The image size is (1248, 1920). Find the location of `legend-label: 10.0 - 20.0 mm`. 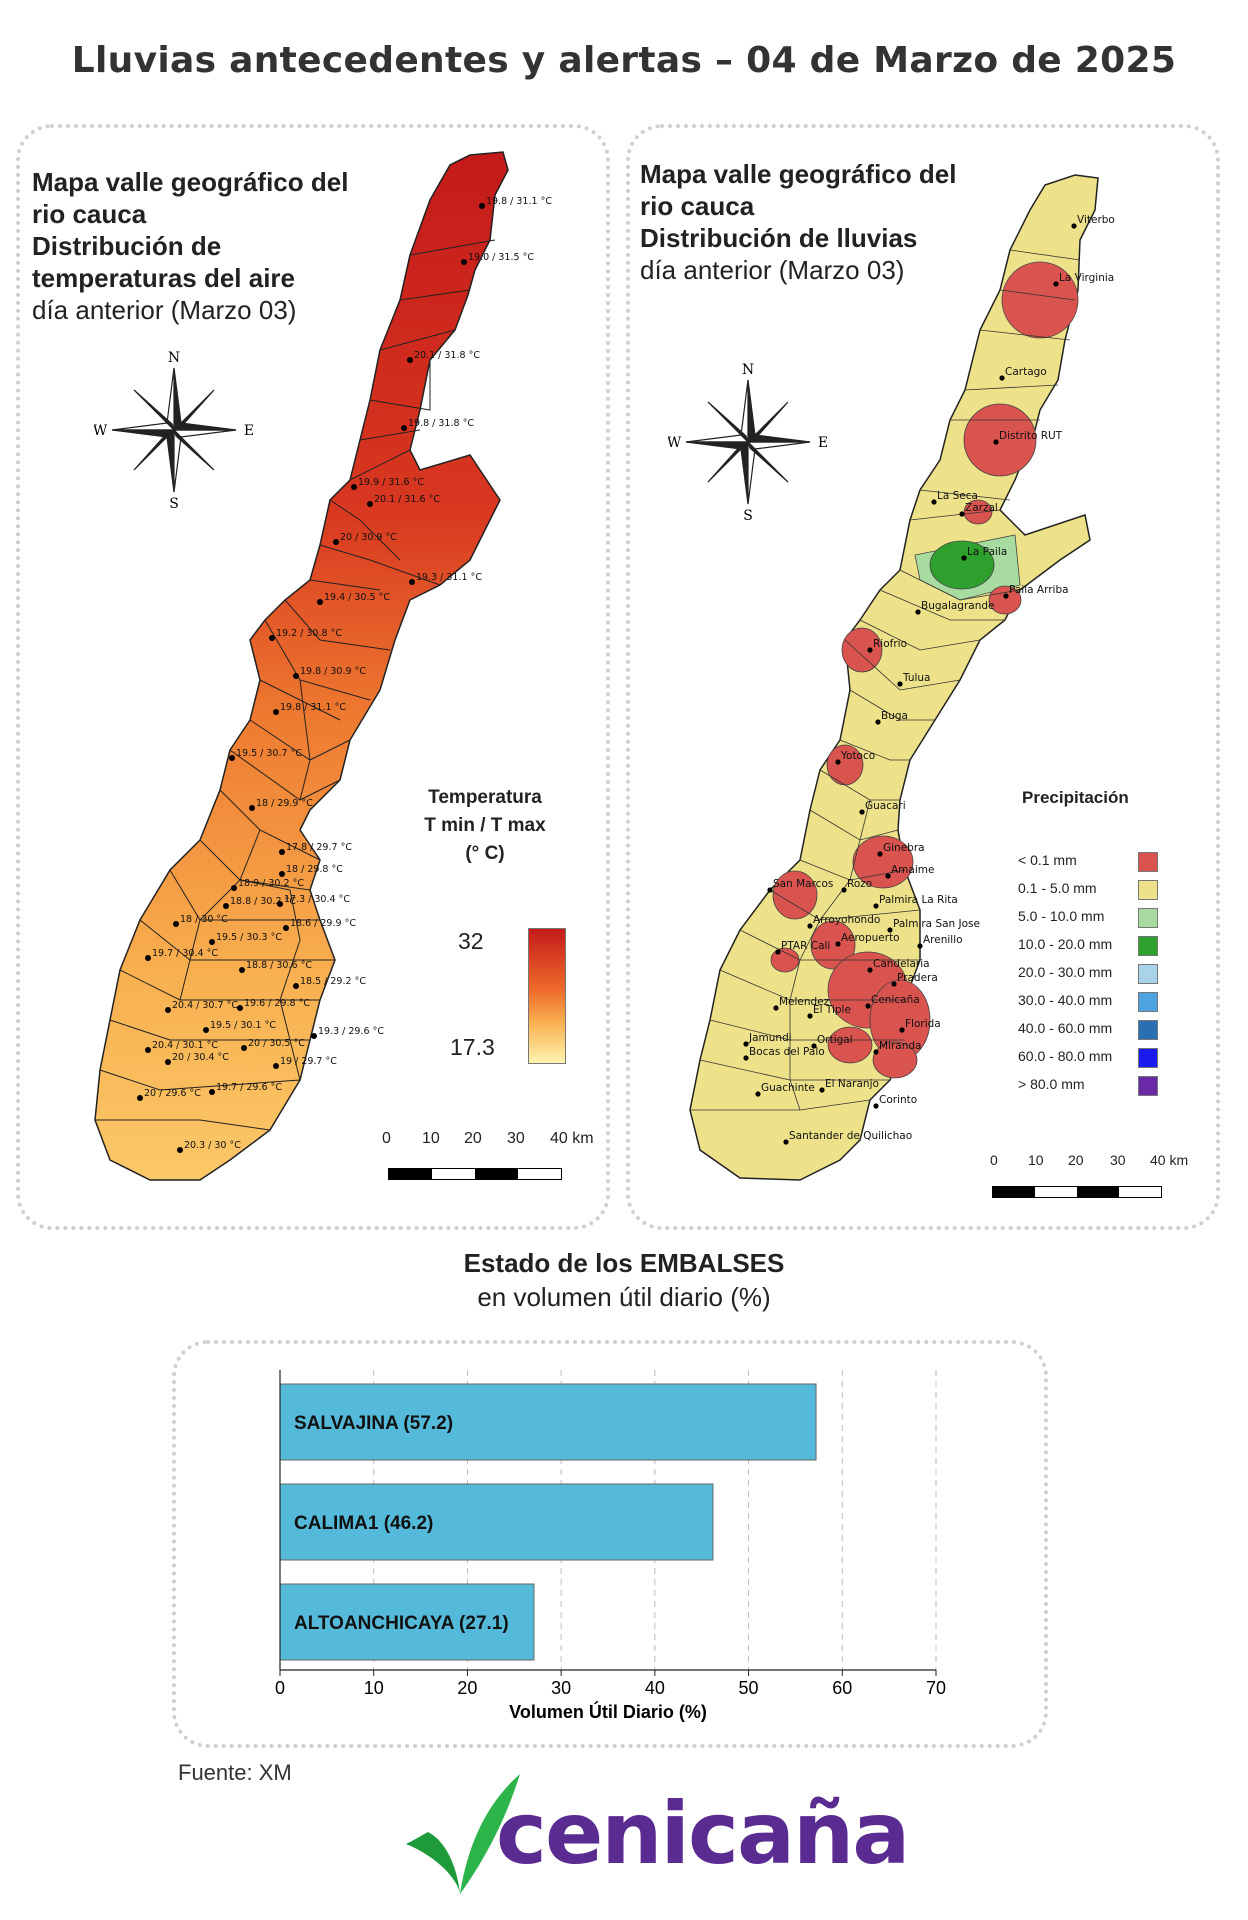

legend-label: 10.0 - 20.0 mm is located at coordinates (1065, 944).